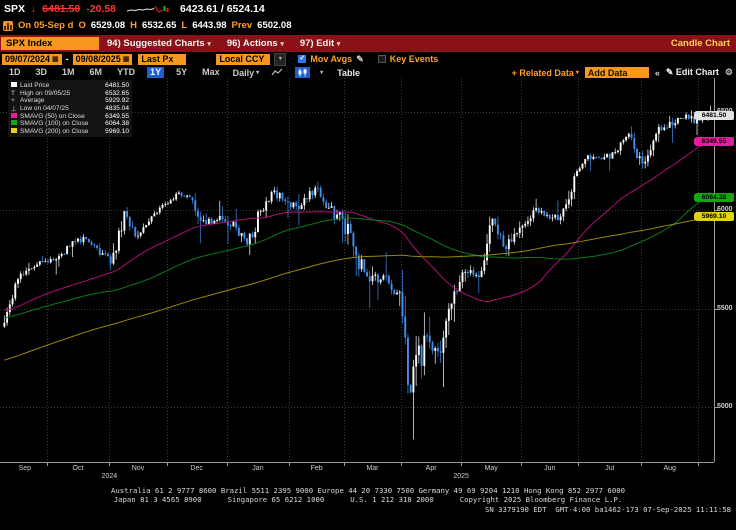  I want to click on chevron-down-icon: ▾, so click(258, 73).